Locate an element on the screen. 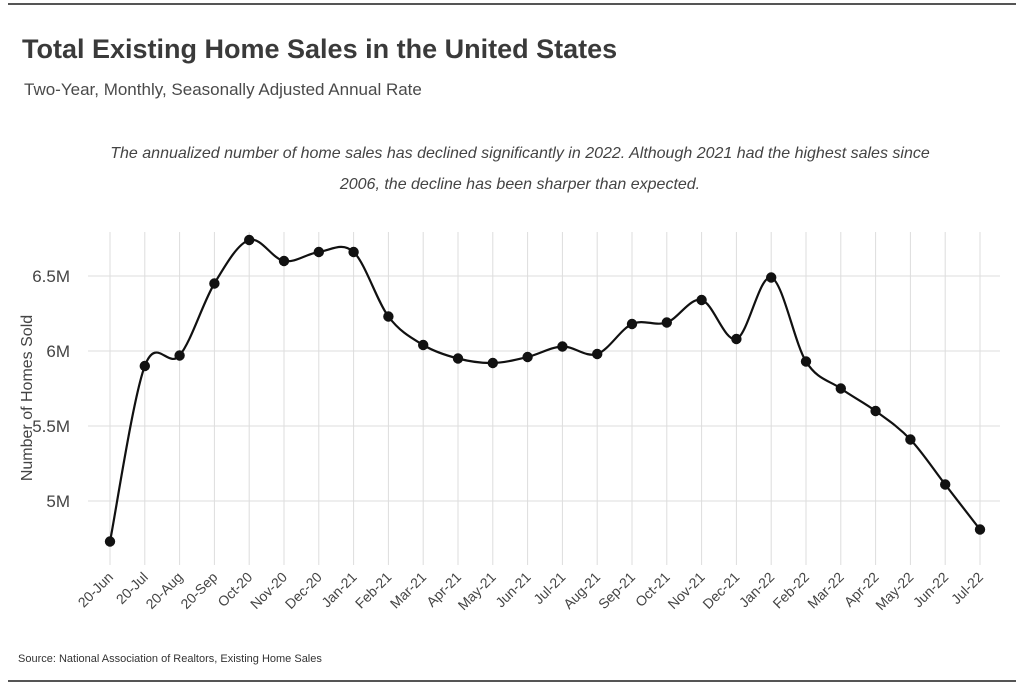 This screenshot has height=688, width=1024. x-tick-label: Jan-21 is located at coordinates (339, 590).